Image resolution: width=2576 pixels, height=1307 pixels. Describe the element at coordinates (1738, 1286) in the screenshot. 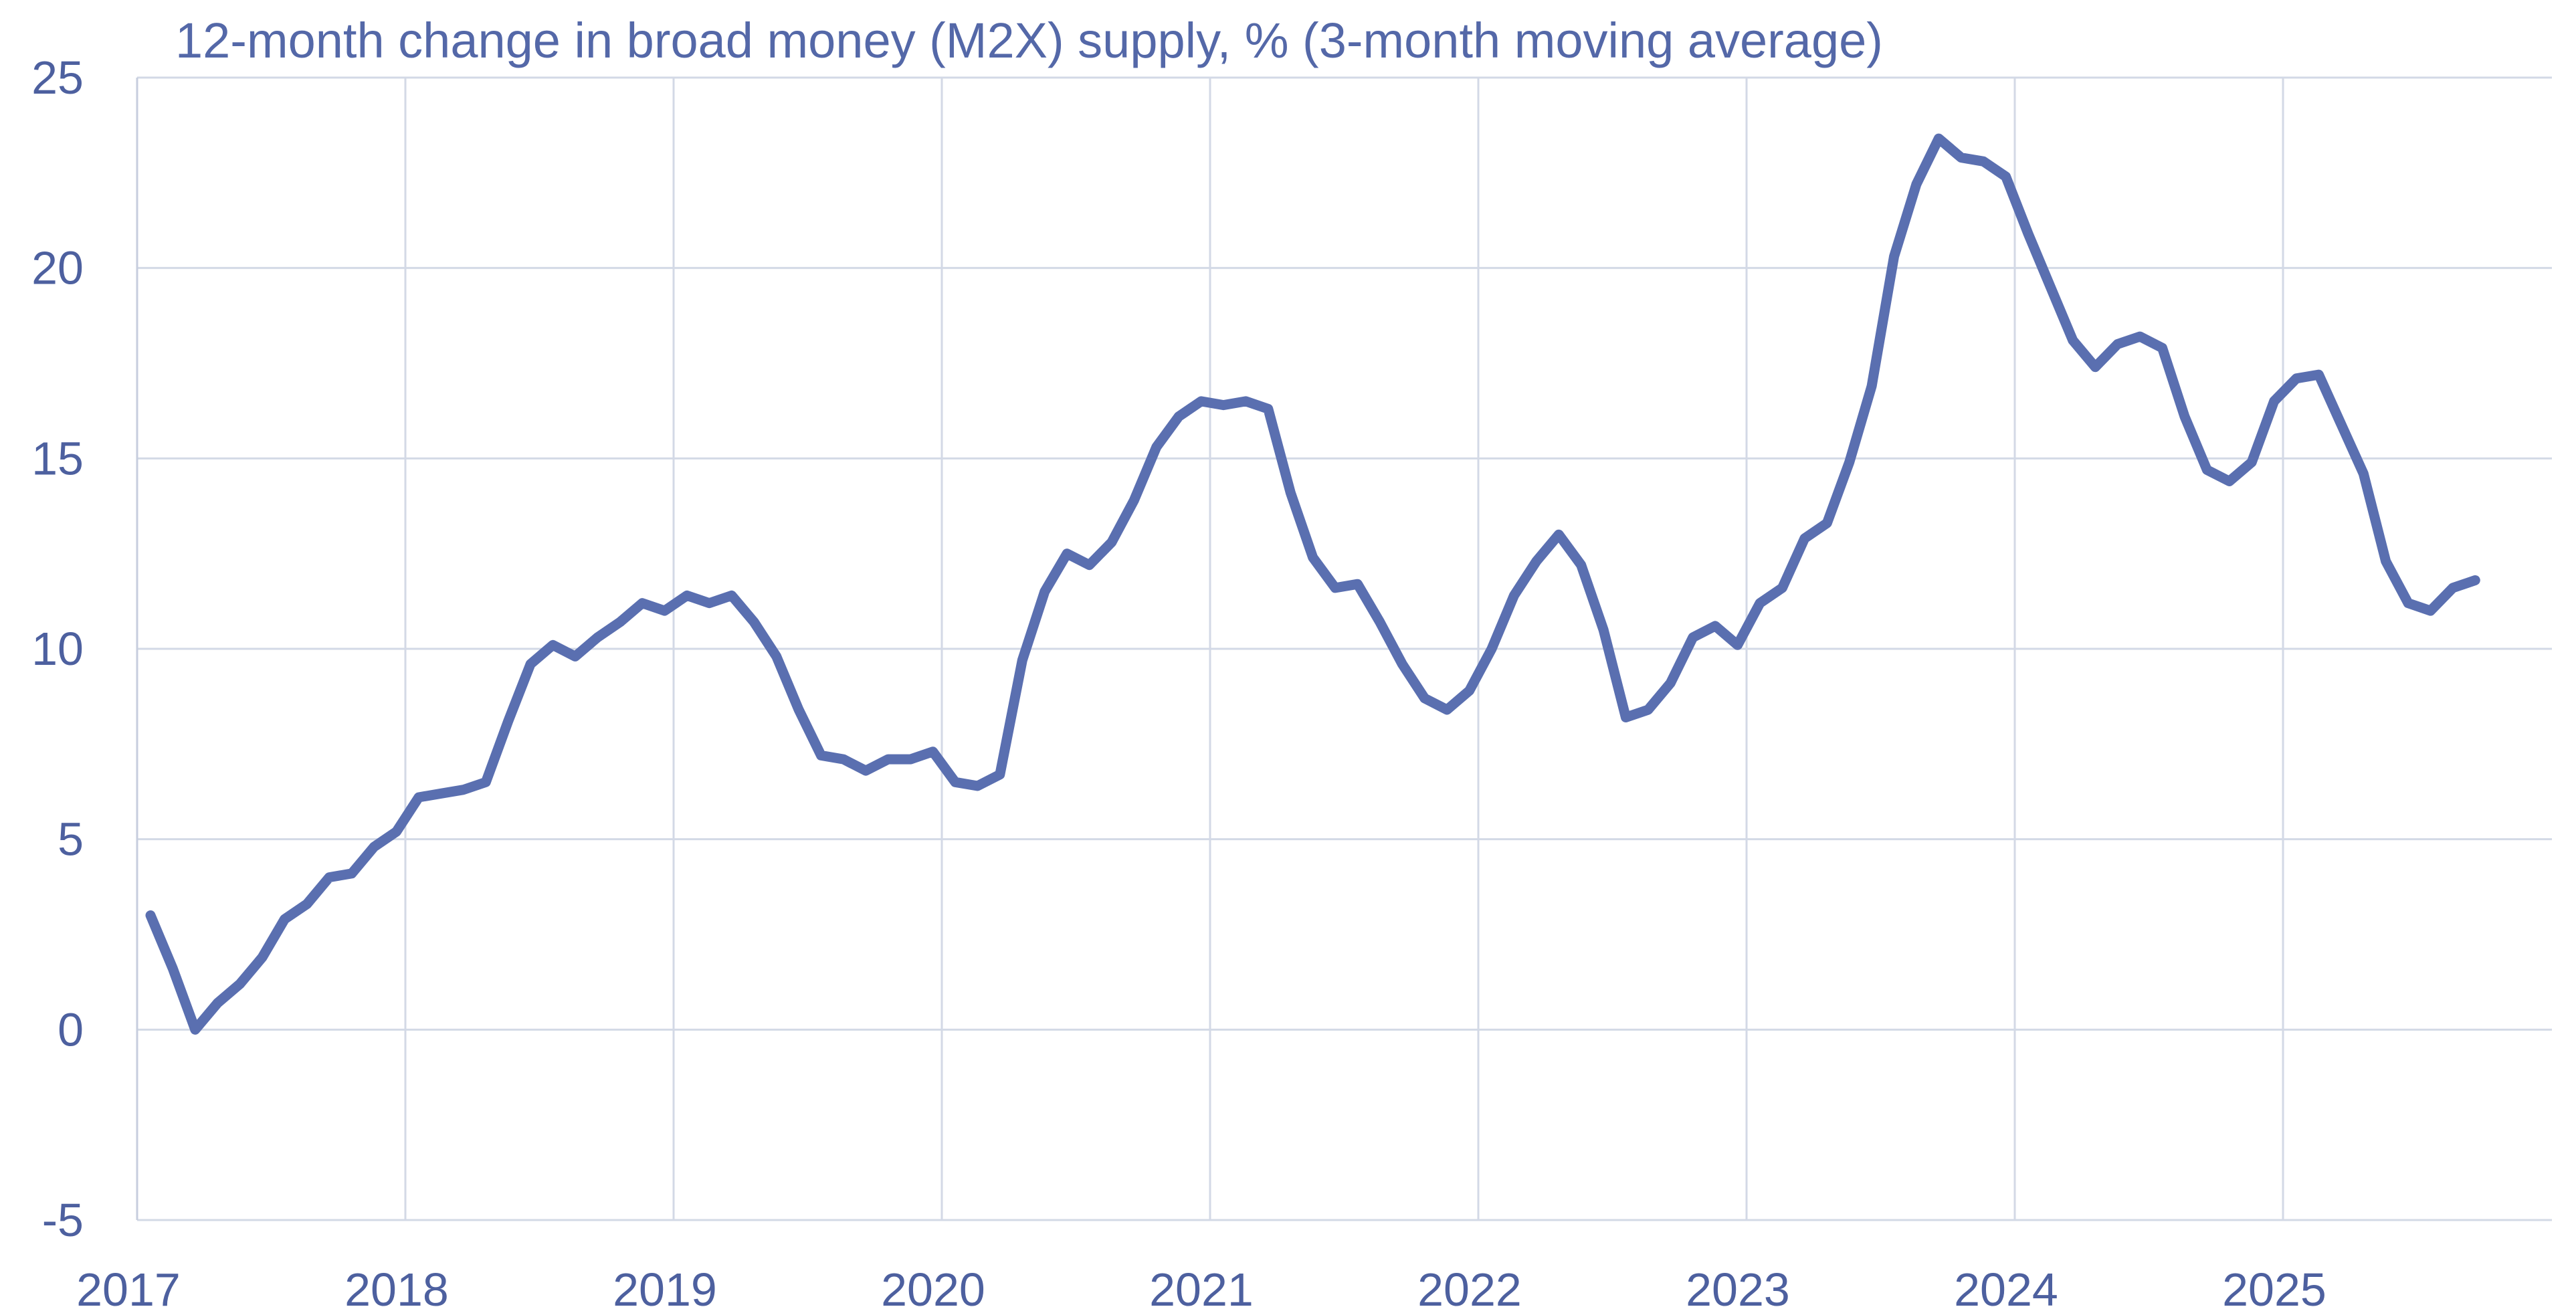

I see `x-tick-label: 2023` at that location.